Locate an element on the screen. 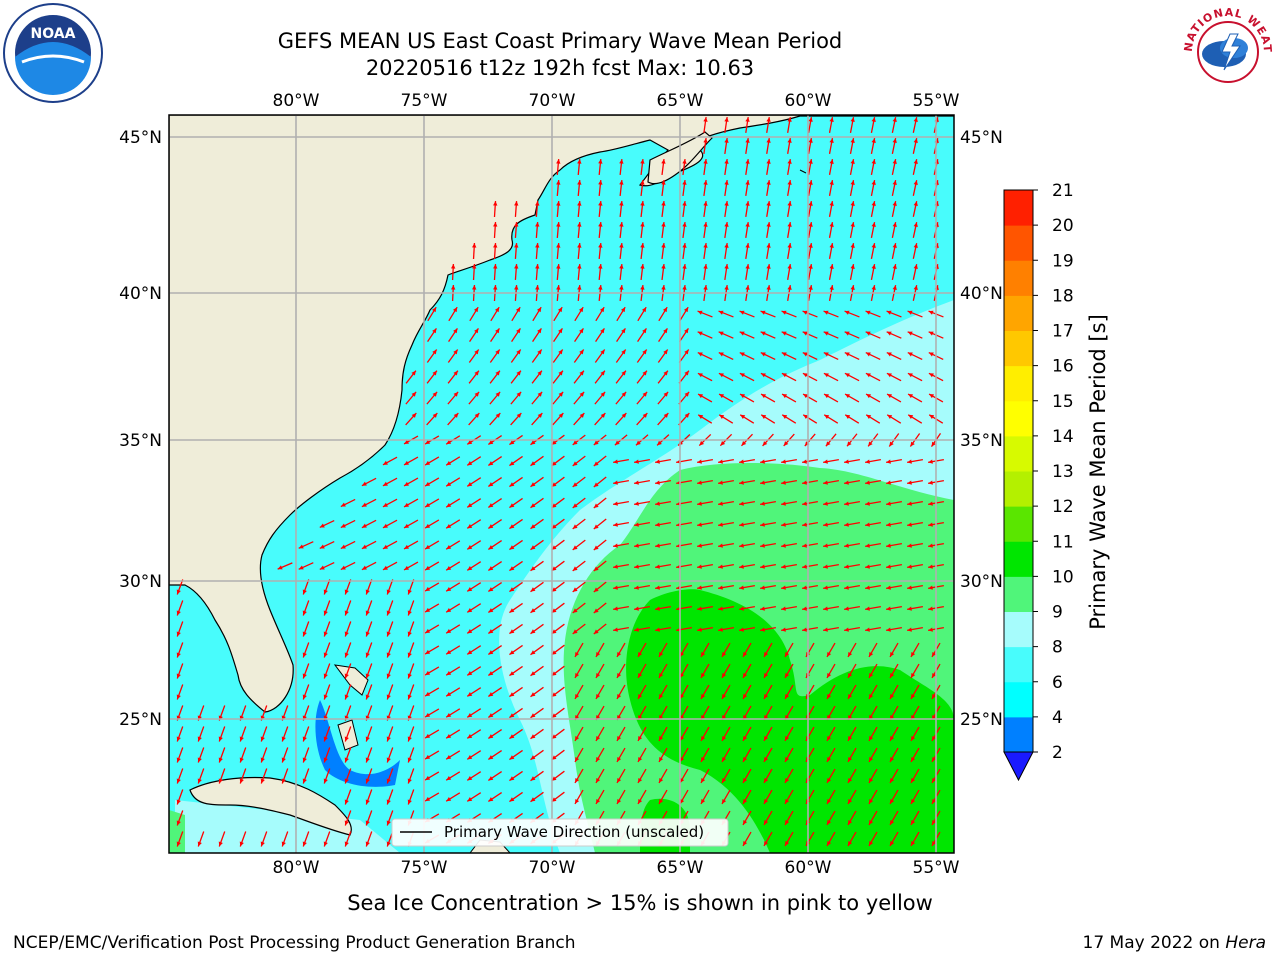  run-date: 17 May 2022 on Hera is located at coordinates (1175, 943).